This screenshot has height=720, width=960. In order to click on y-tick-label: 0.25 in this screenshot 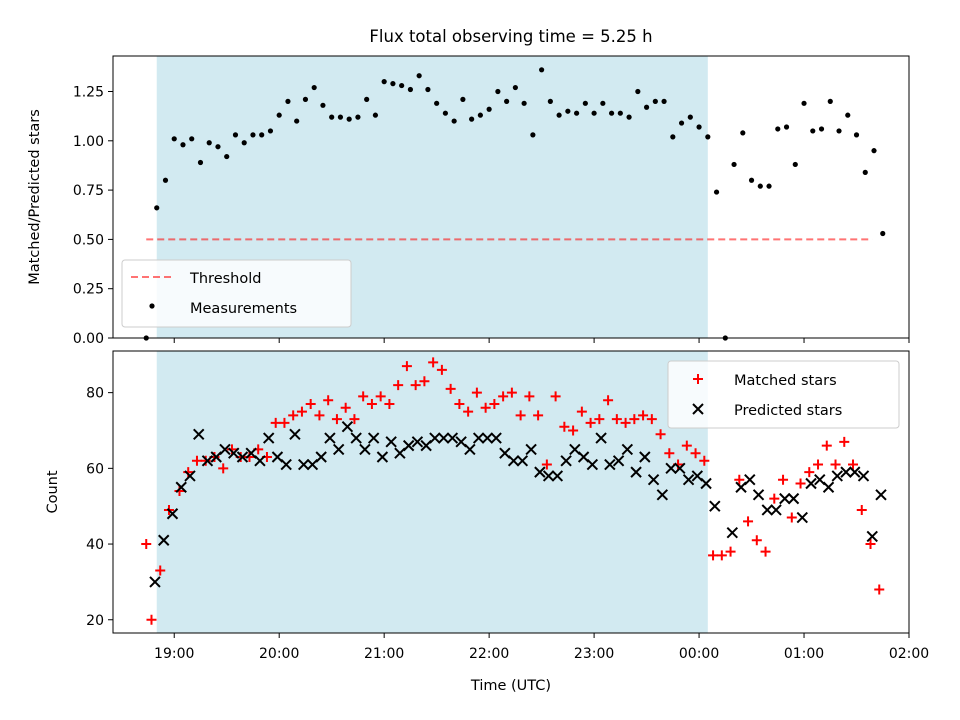, I will do `click(88, 290)`.